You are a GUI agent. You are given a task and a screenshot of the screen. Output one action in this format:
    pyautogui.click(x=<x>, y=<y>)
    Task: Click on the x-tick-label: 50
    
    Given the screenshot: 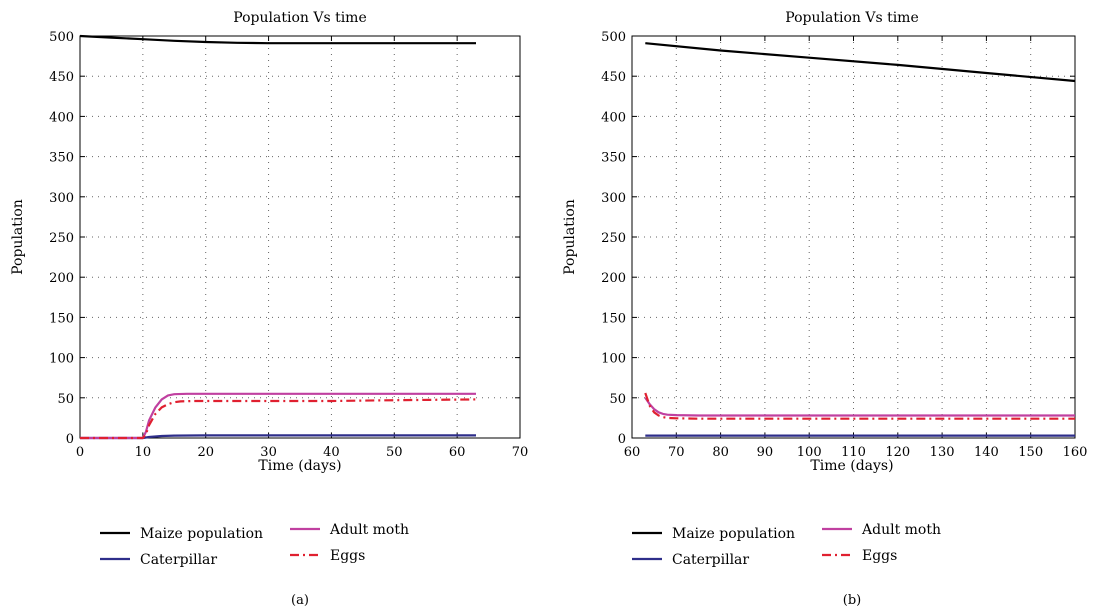 What is the action you would take?
    pyautogui.click(x=394, y=452)
    